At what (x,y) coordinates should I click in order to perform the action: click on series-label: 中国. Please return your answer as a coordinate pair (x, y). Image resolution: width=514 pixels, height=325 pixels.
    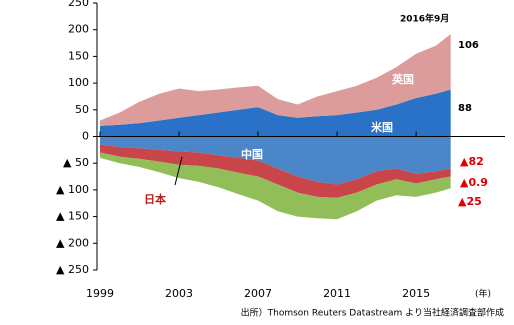
    Looking at the image, I should click on (252, 154).